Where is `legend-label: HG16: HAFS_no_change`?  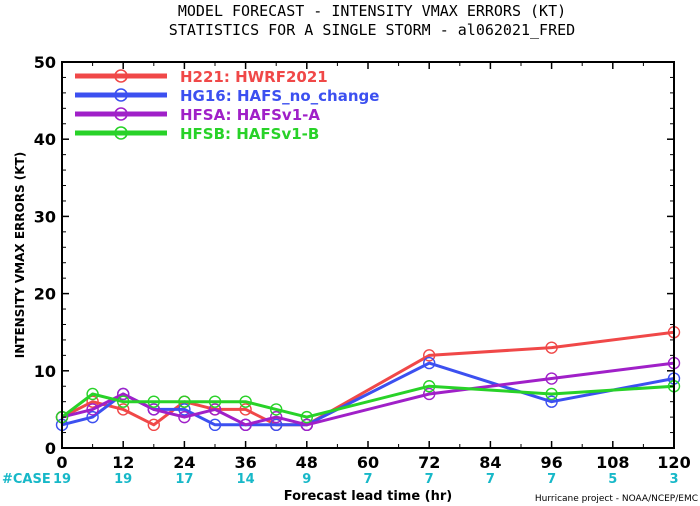
legend-label: HG16: HAFS_no_change is located at coordinates (279, 96).